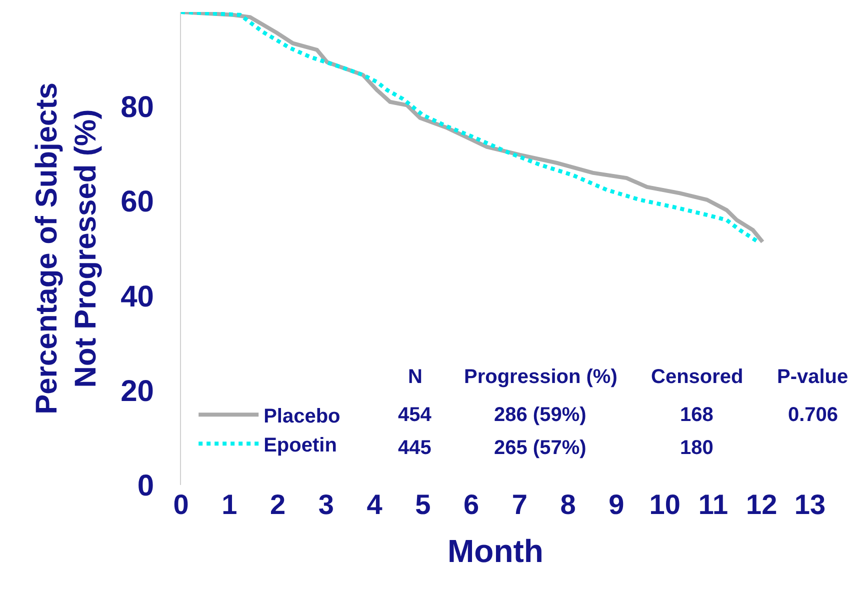 The image size is (859, 589). What do you see at coordinates (300, 445) in the screenshot?
I see `legend-label: Epoetin` at bounding box center [300, 445].